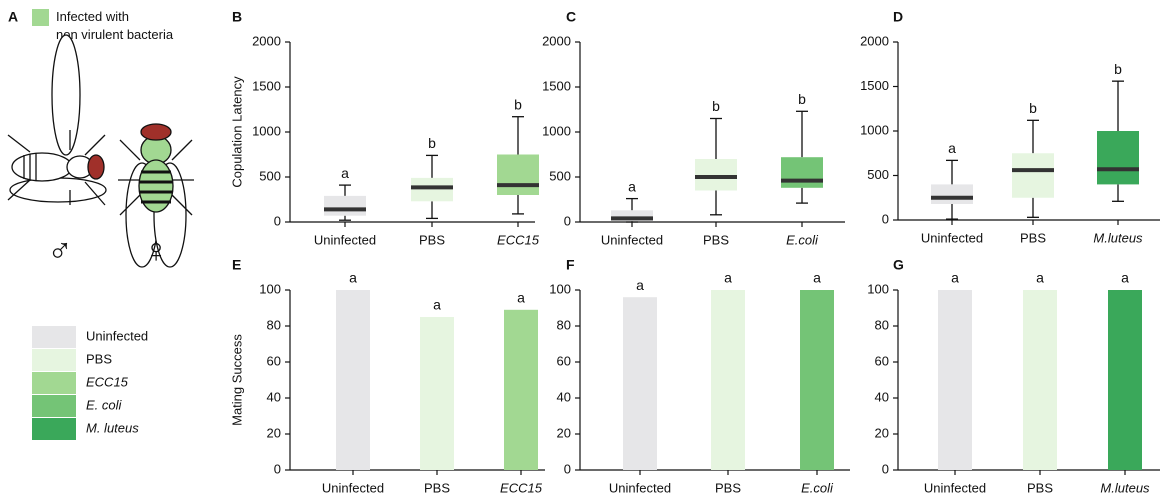 The width and height of the screenshot is (1171, 499). What do you see at coordinates (570, 265) in the screenshot?
I see `panel-label: F` at bounding box center [570, 265].